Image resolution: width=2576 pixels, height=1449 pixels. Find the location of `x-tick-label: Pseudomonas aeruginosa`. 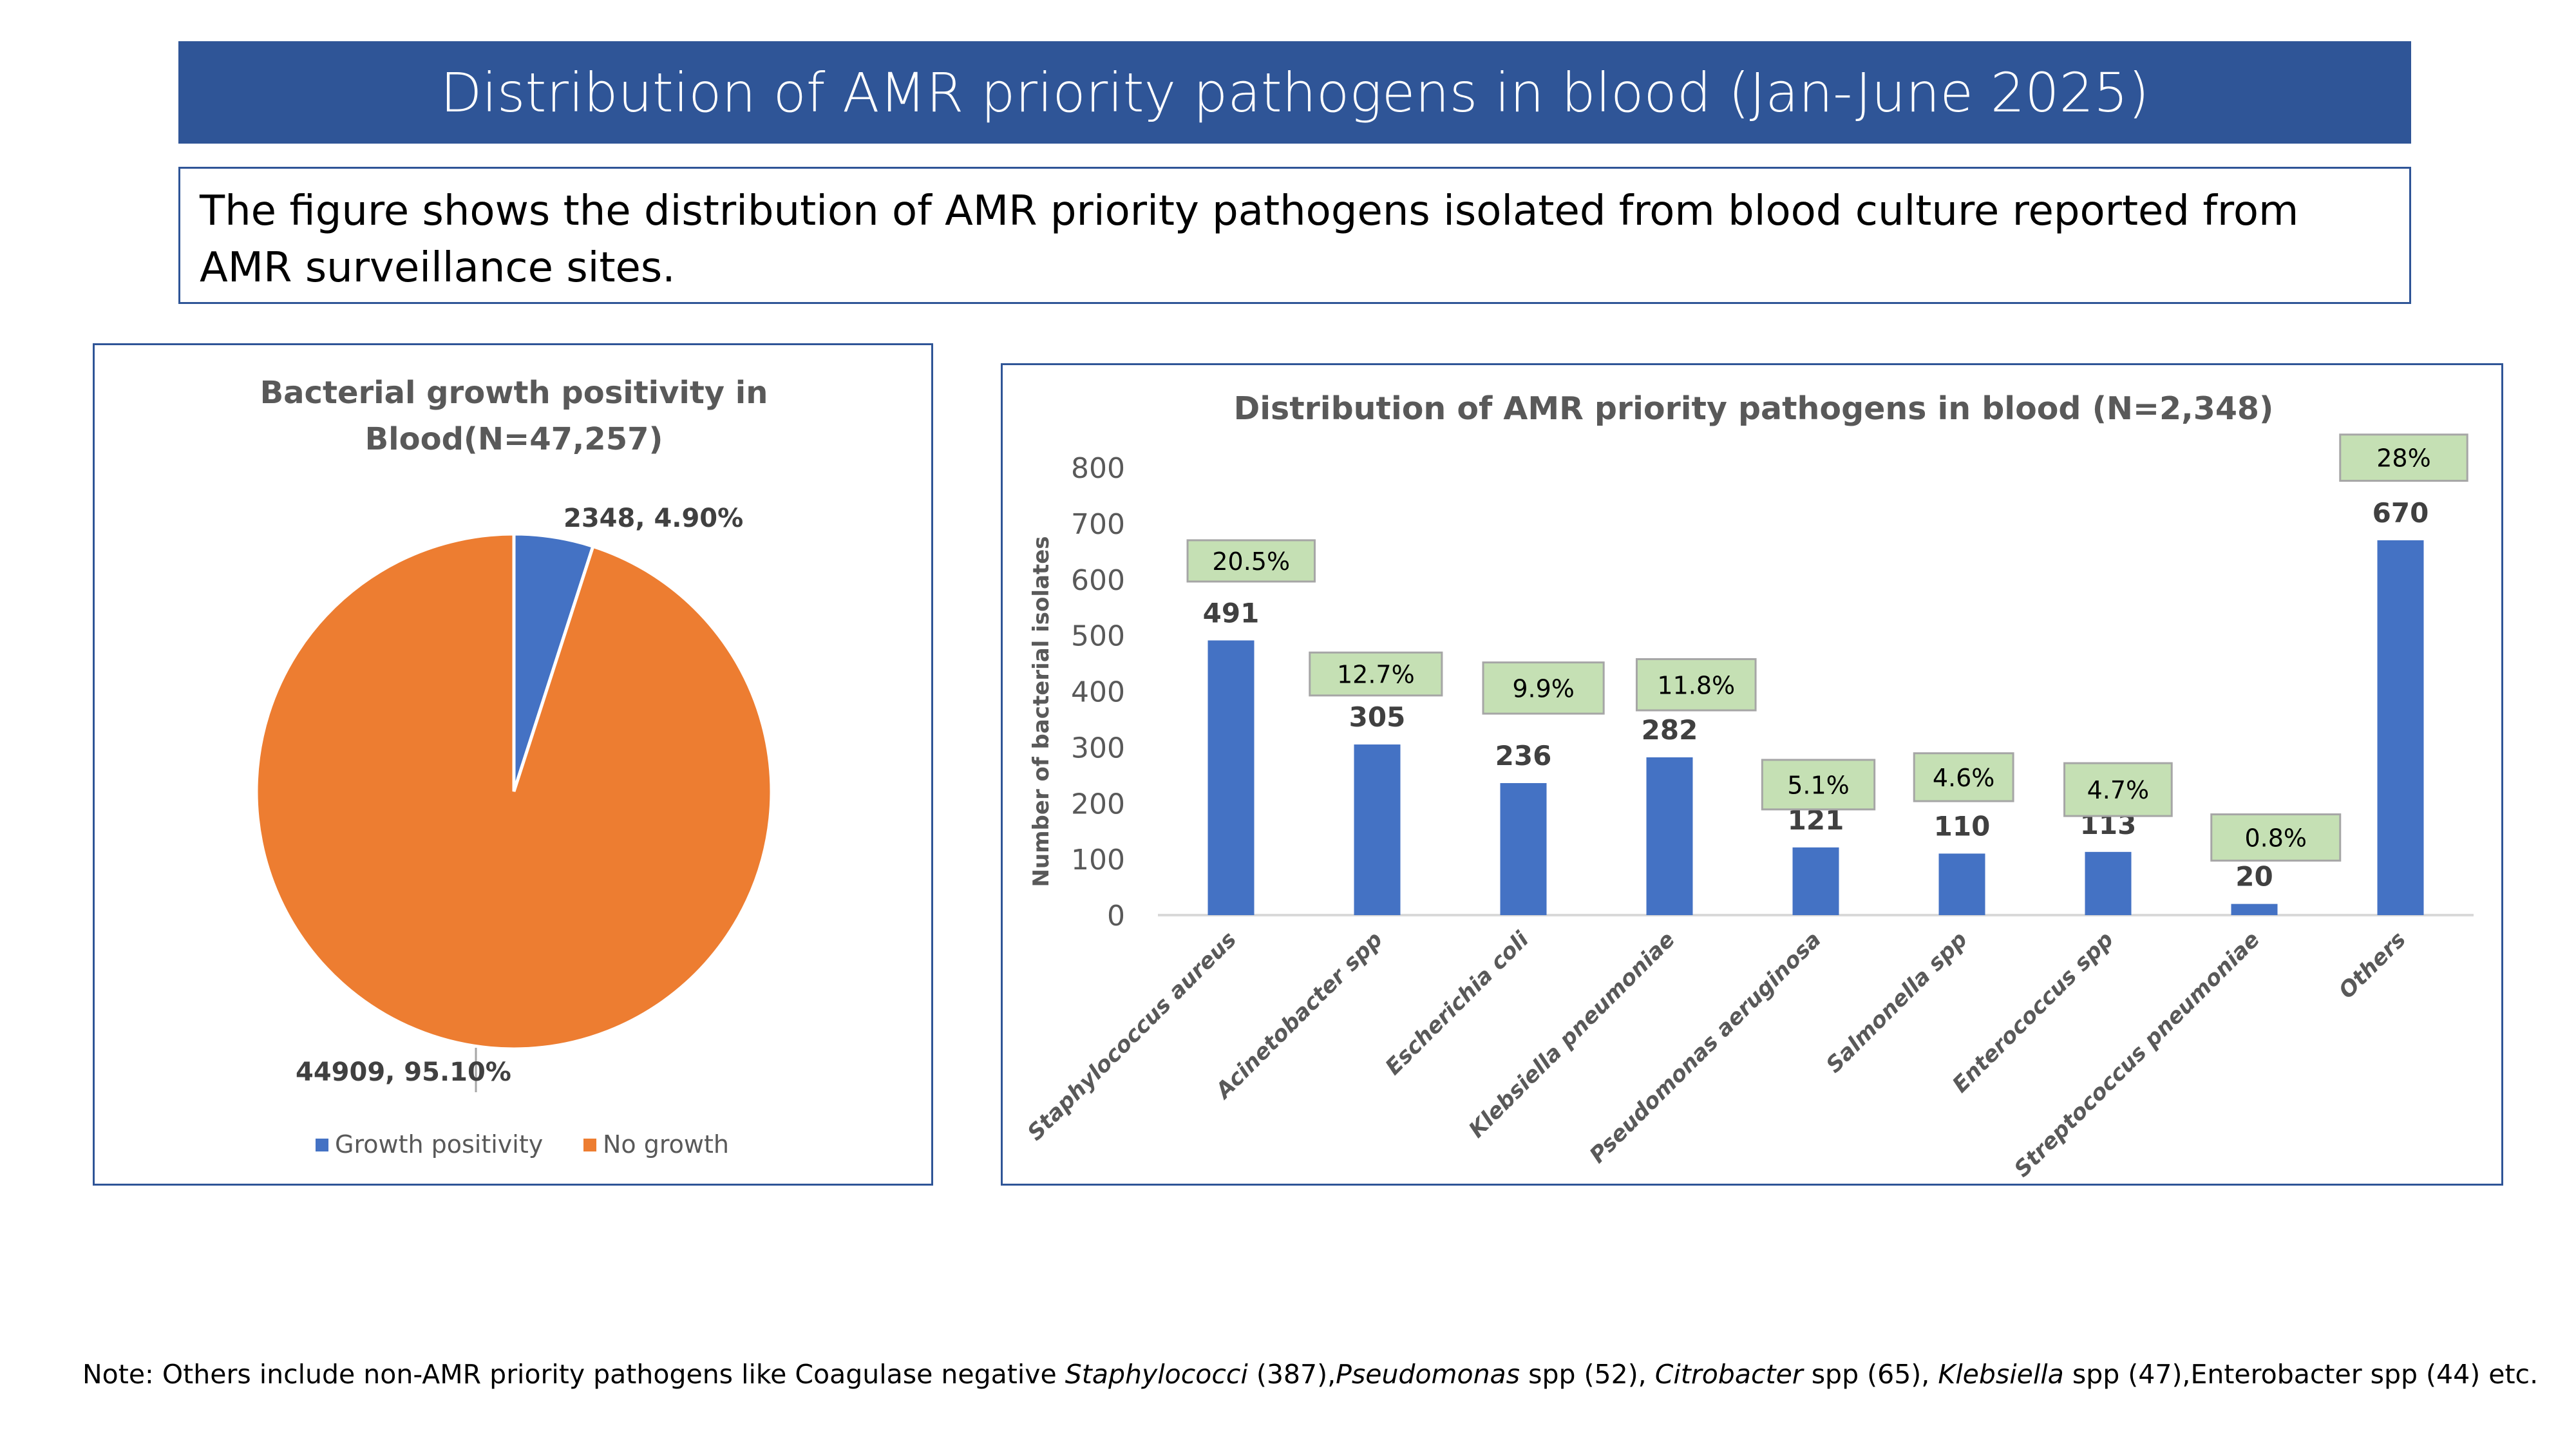

x-tick-label: Pseudomonas aeruginosa is located at coordinates (1706, 1047).